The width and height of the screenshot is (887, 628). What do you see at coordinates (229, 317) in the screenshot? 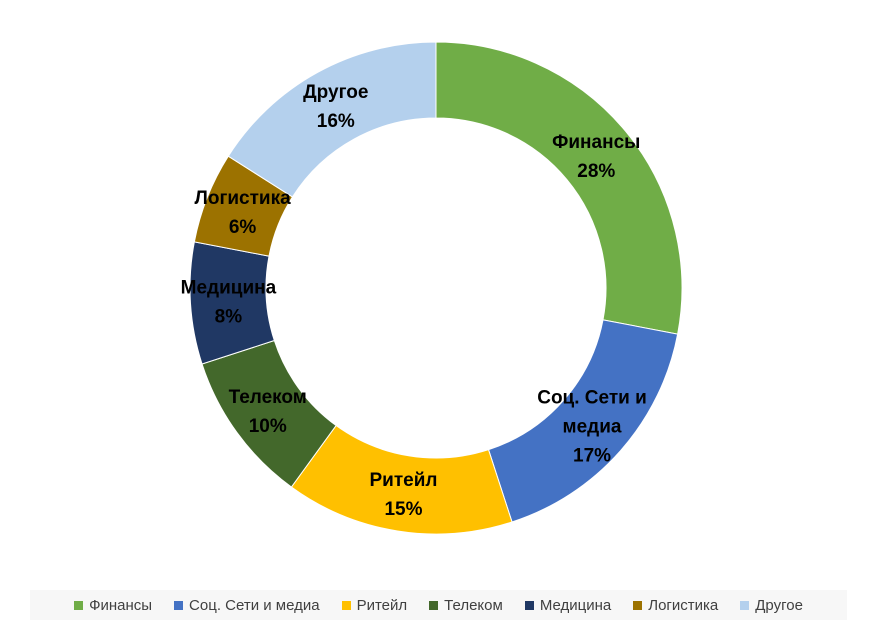
I see `slice-value-label: 8%` at bounding box center [229, 317].